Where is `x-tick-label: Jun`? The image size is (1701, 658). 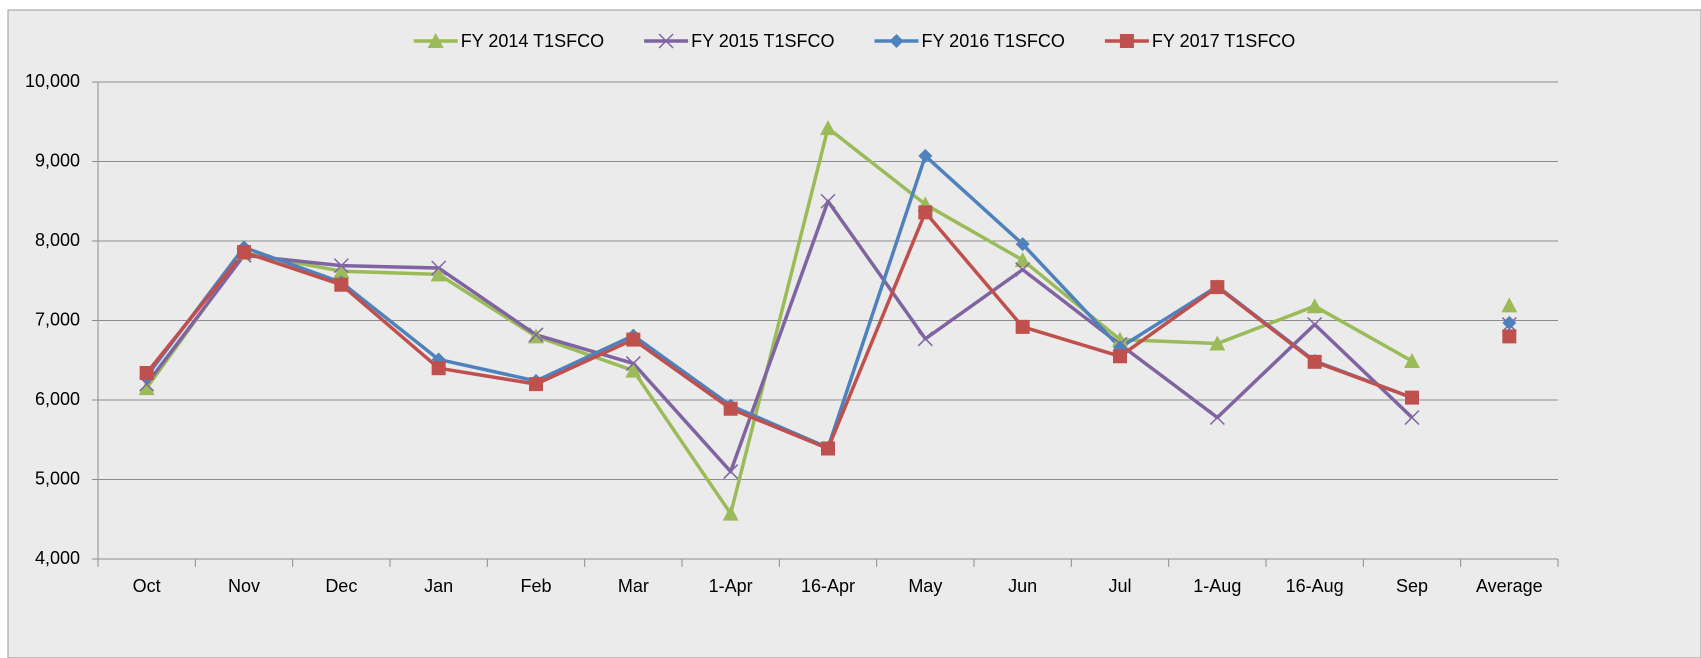
x-tick-label: Jun is located at coordinates (1022, 586).